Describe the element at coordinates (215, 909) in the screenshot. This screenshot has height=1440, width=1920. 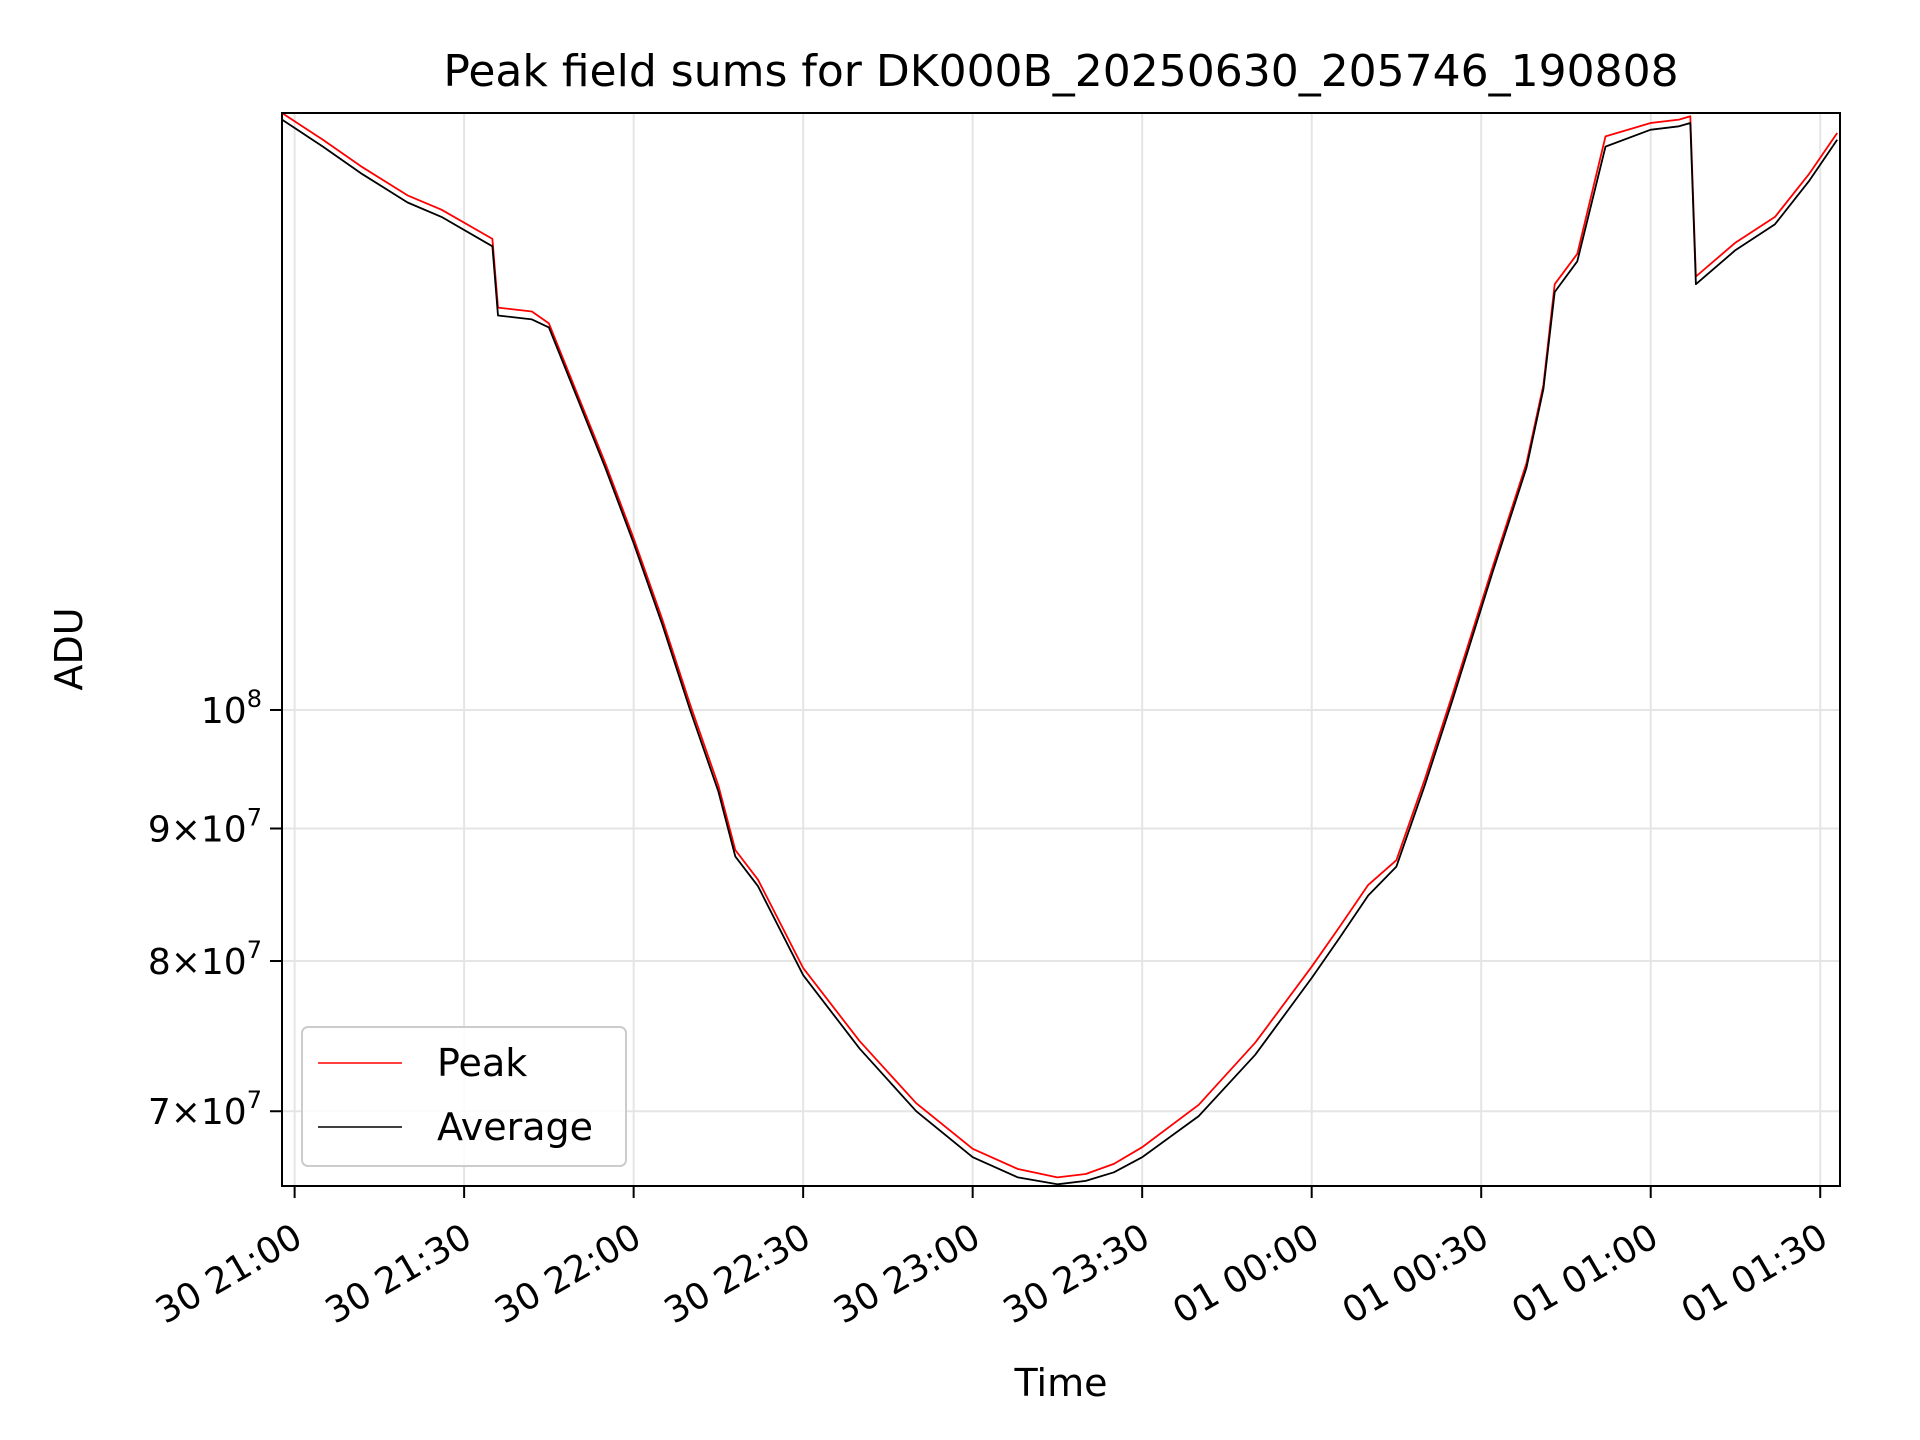
I see `y-axis-ticks: 7×107 8×107 9×107 108` at that location.